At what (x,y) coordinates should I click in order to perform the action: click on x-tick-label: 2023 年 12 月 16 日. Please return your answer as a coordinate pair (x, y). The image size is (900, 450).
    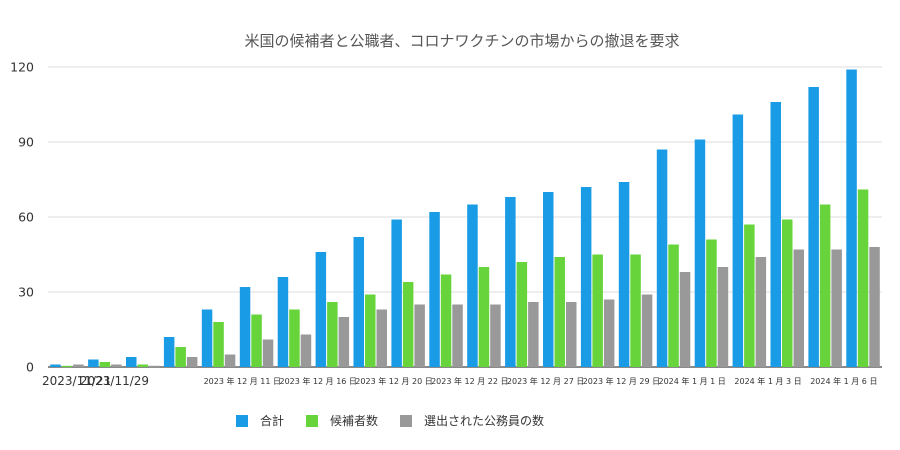
    Looking at the image, I should click on (318, 381).